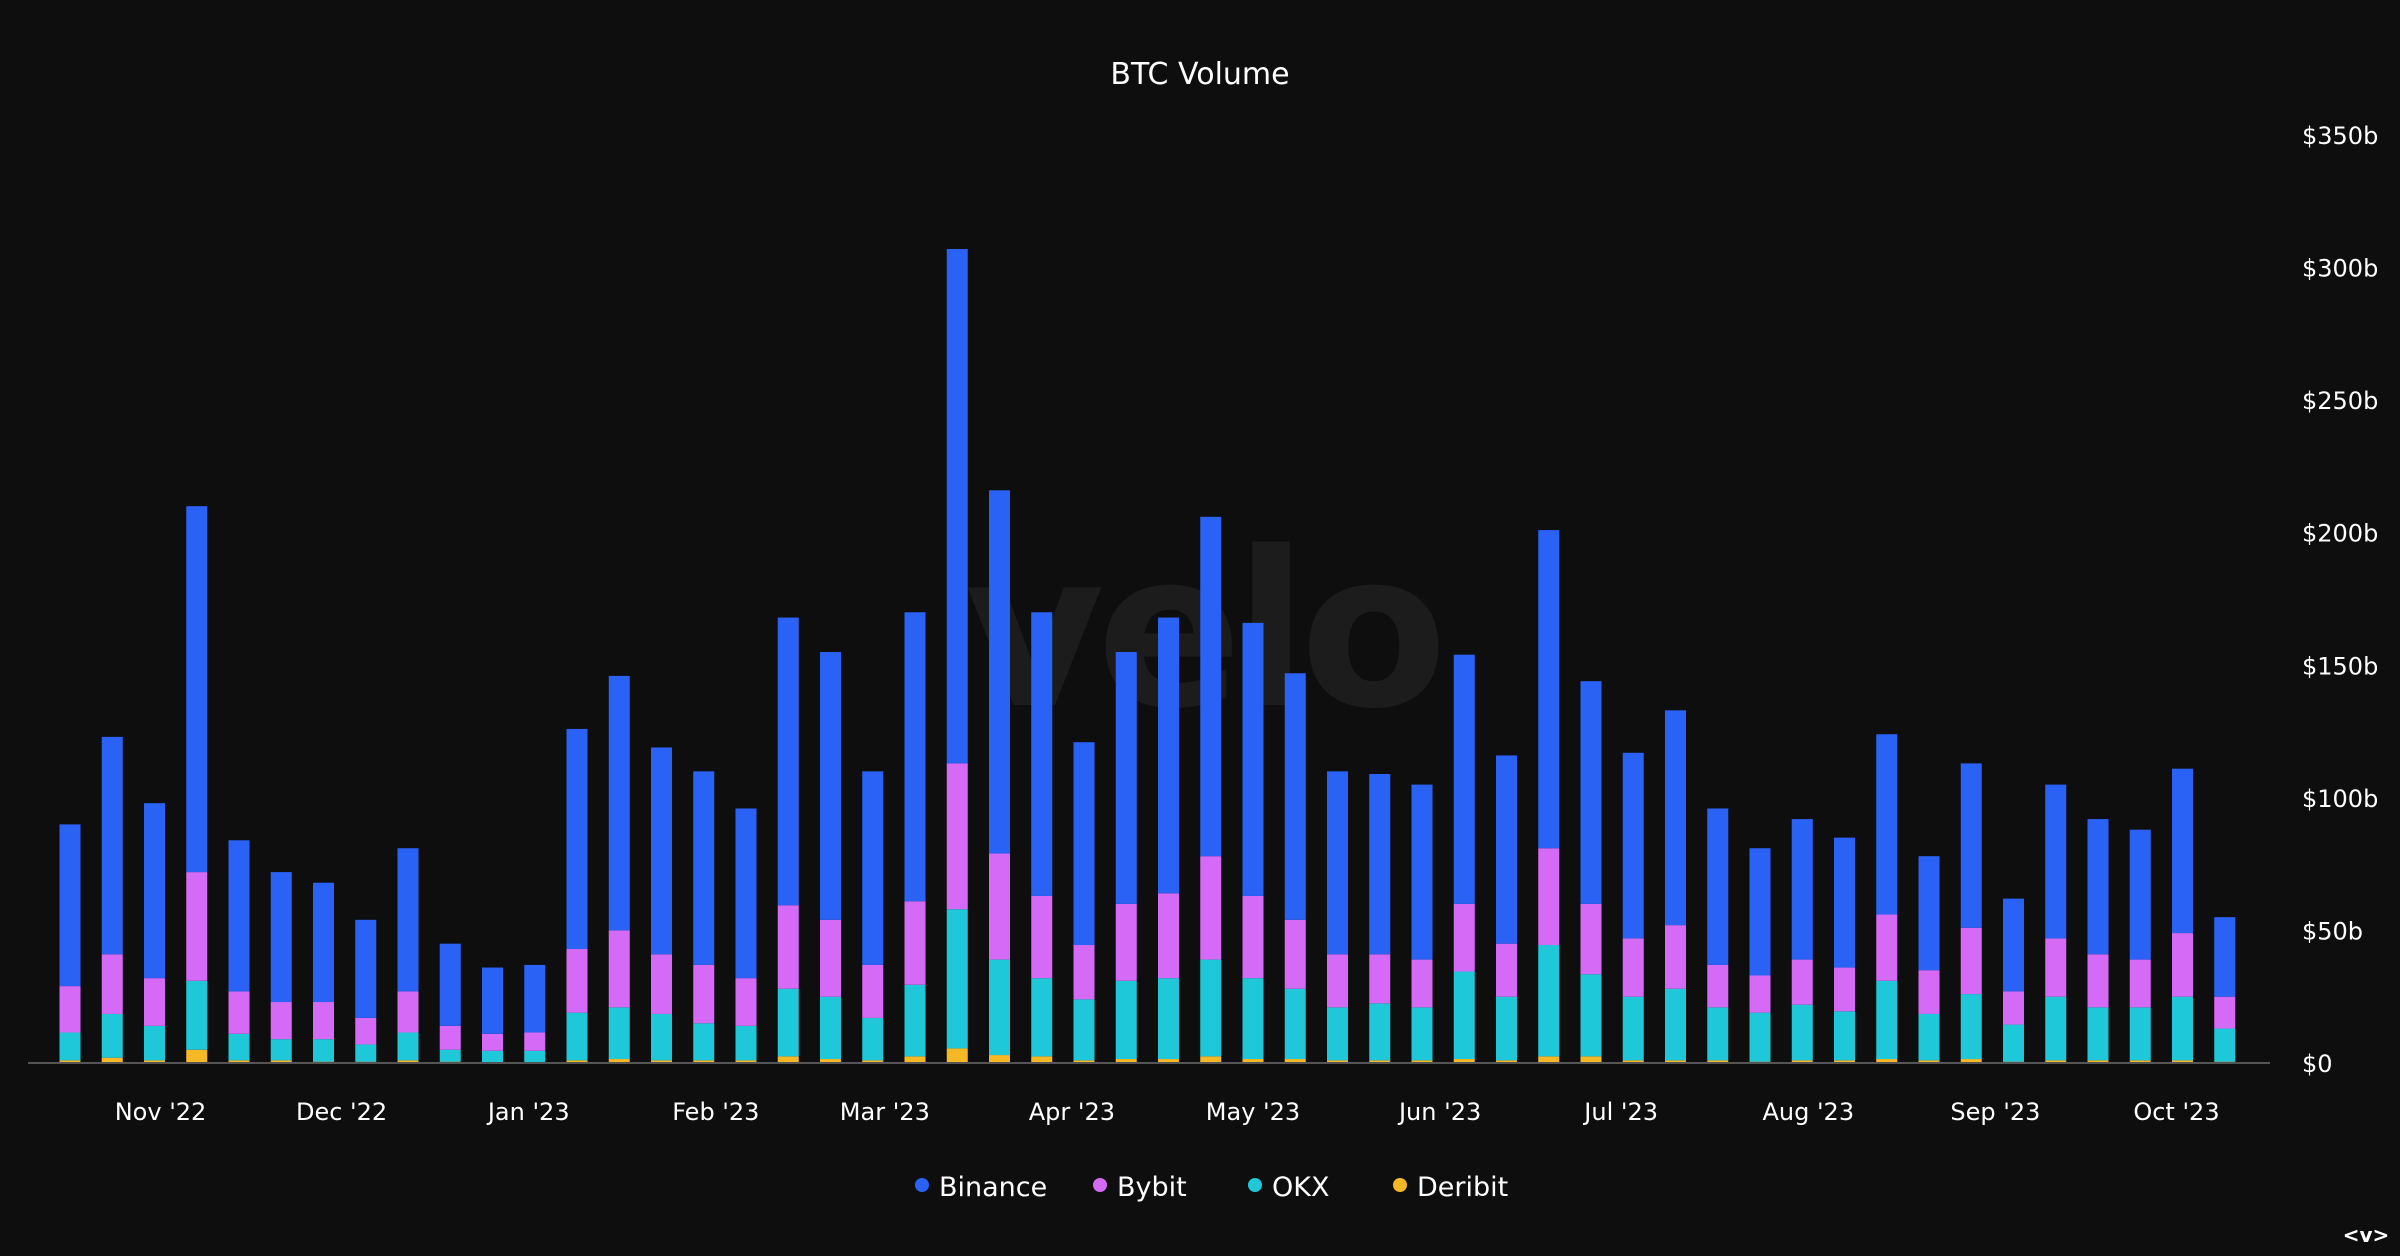  I want to click on legend-item-bybit: Bybit, so click(1140, 1187).